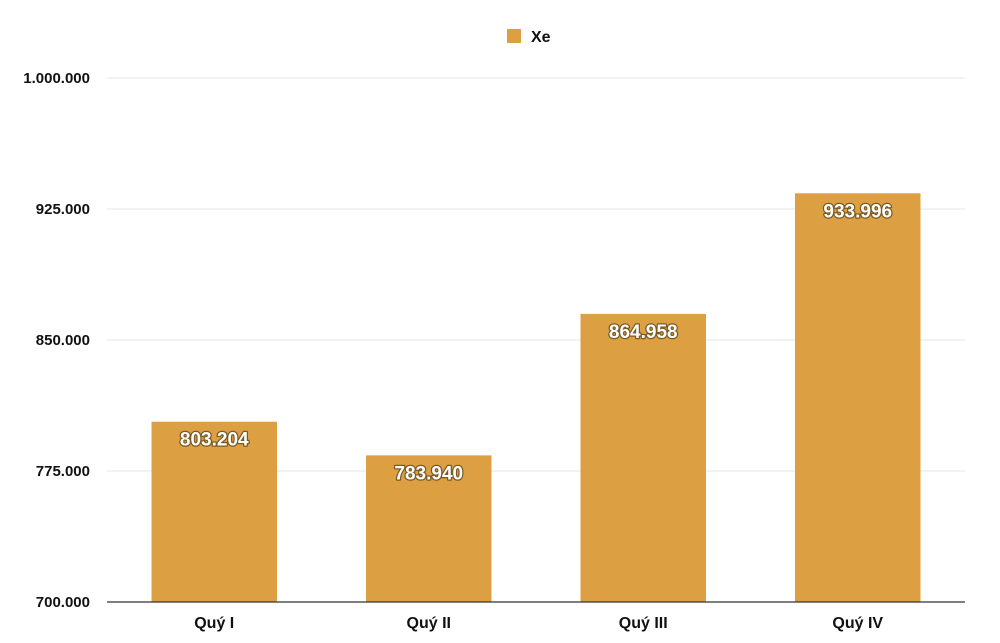 This screenshot has height=643, width=1000. Describe the element at coordinates (857, 211) in the screenshot. I see `data-label: 933.996` at that location.